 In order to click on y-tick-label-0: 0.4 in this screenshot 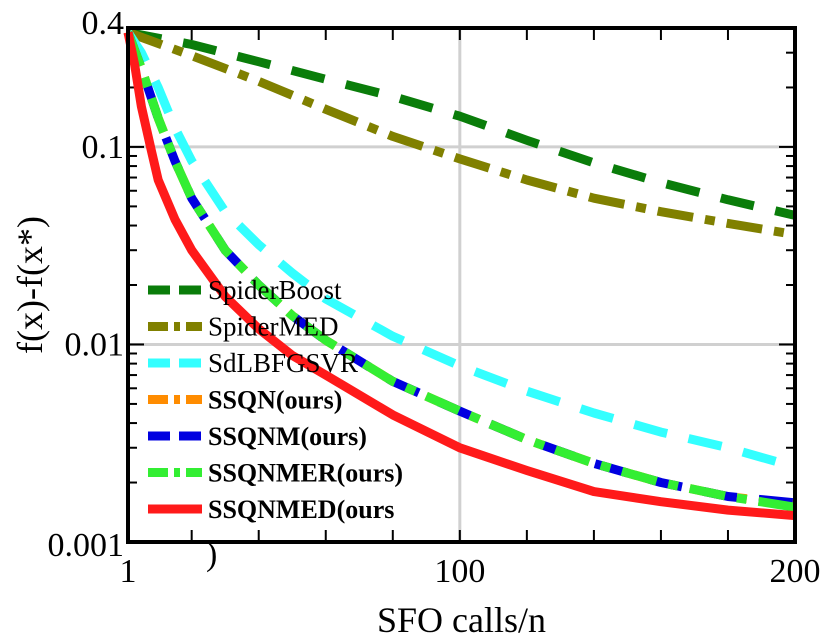, I will do `click(103, 23)`.